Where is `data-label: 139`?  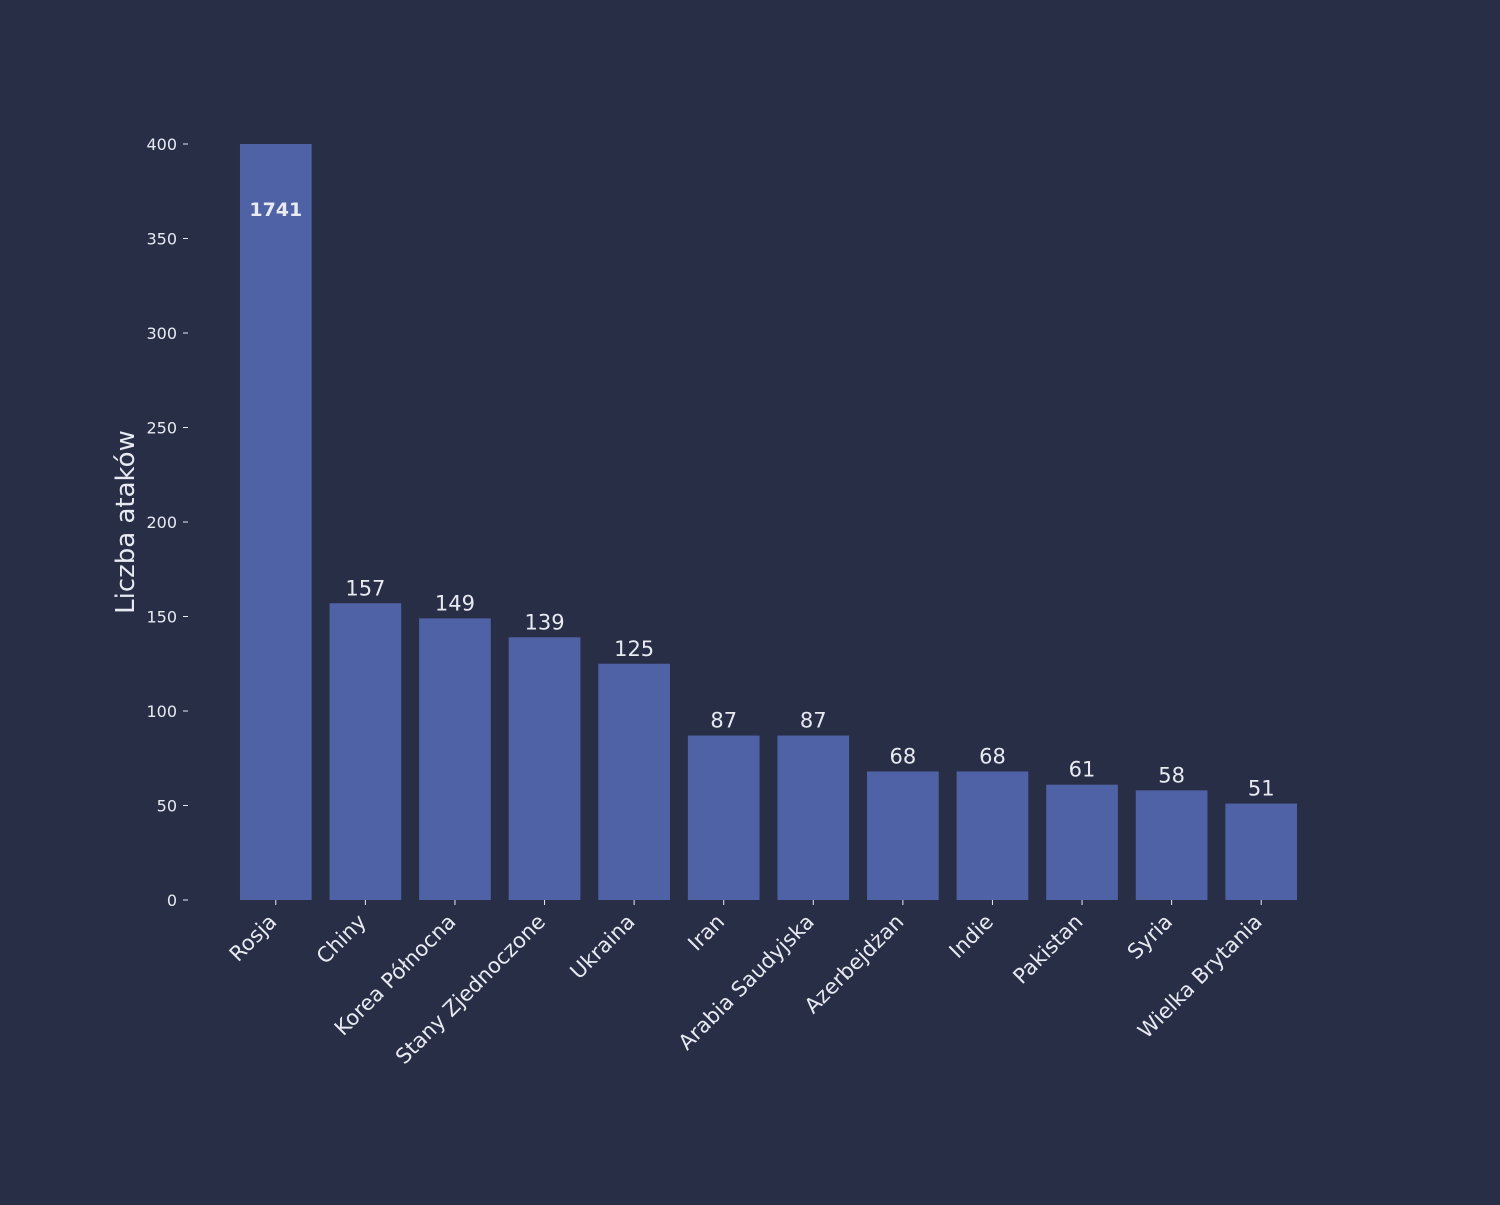
data-label: 139 is located at coordinates (544, 622).